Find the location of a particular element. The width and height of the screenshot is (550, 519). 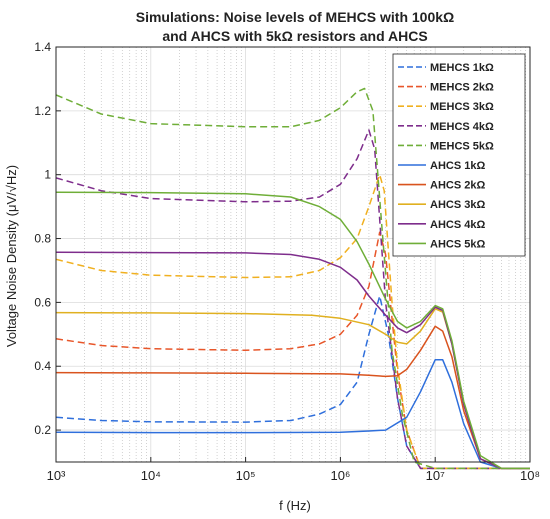

x-tick-label: 10⁴ is located at coordinates (151, 475).